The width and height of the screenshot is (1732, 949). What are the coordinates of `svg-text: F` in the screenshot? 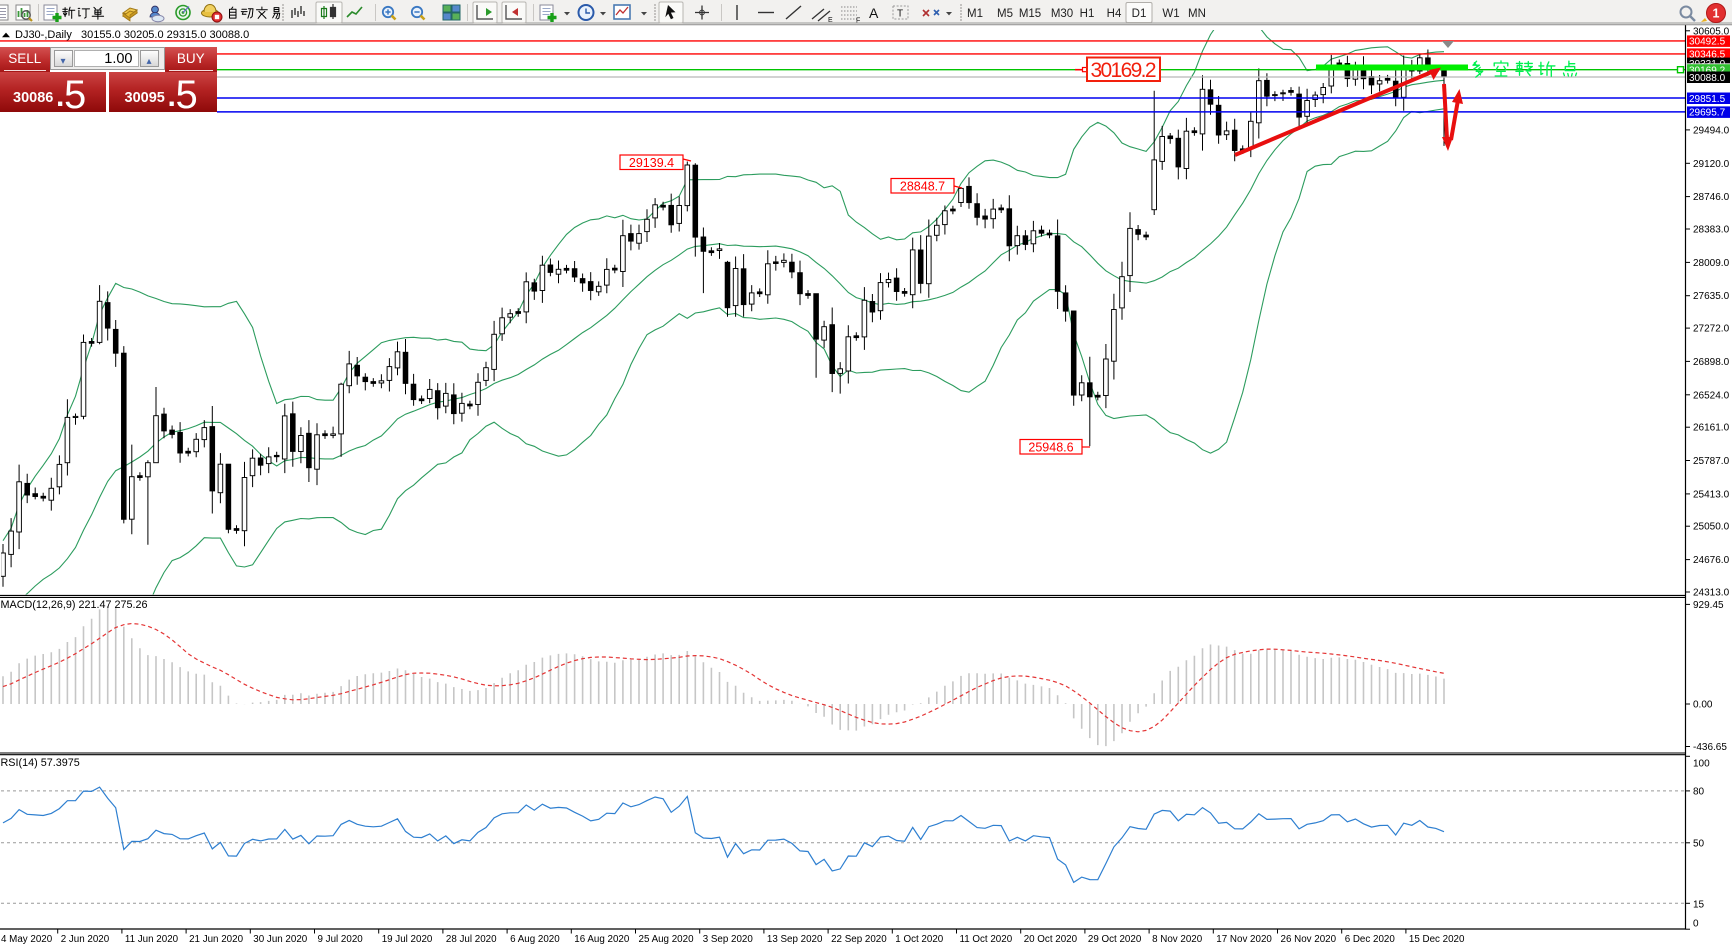 It's located at (858, 21).